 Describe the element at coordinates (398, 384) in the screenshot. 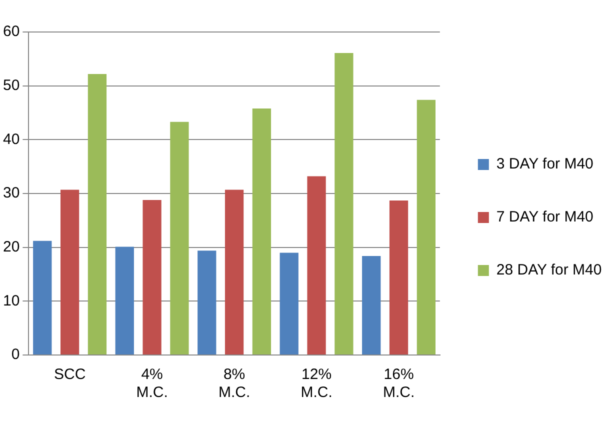

I see `x-tick-label: 16% M.C.` at that location.